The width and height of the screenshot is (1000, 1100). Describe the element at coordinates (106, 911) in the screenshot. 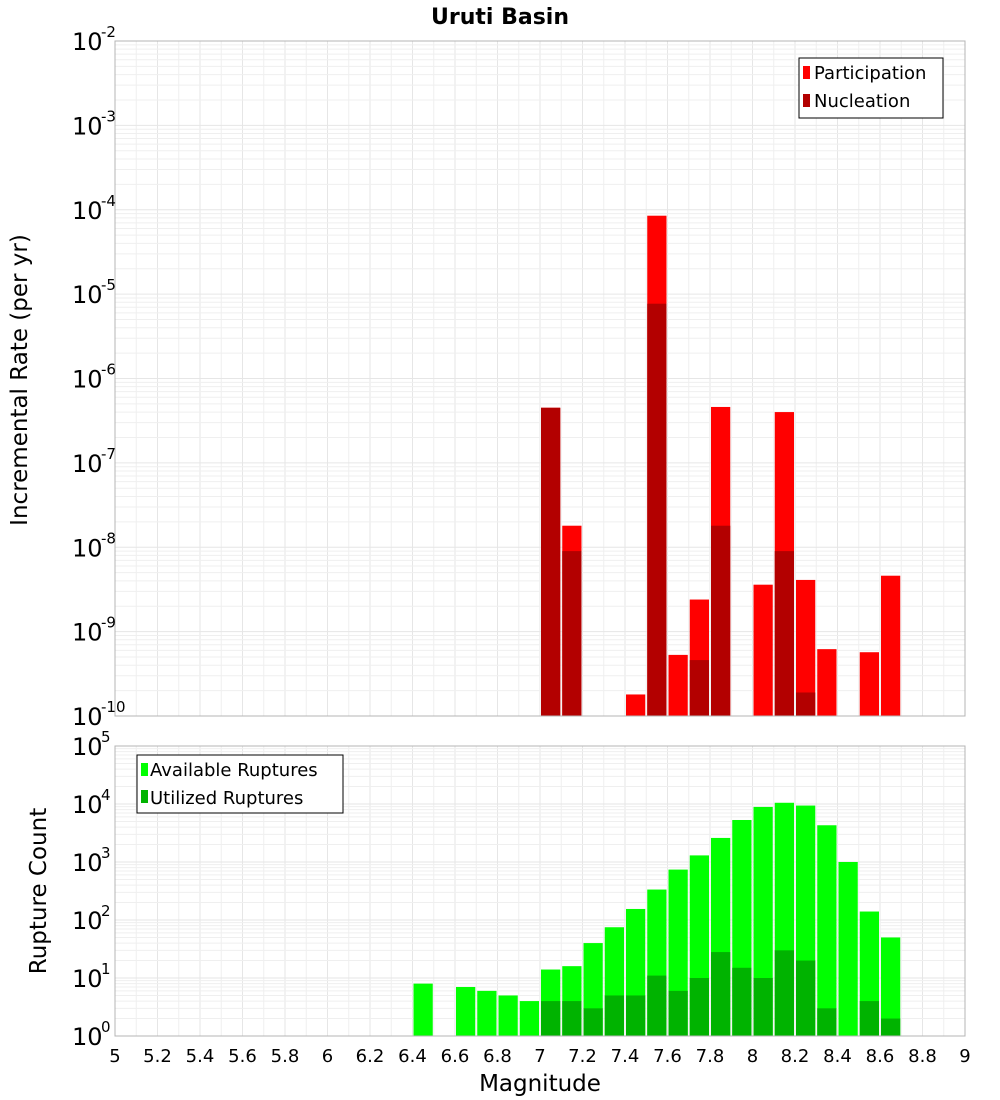

I see `bottom-y-tick-exponent: 2` at that location.